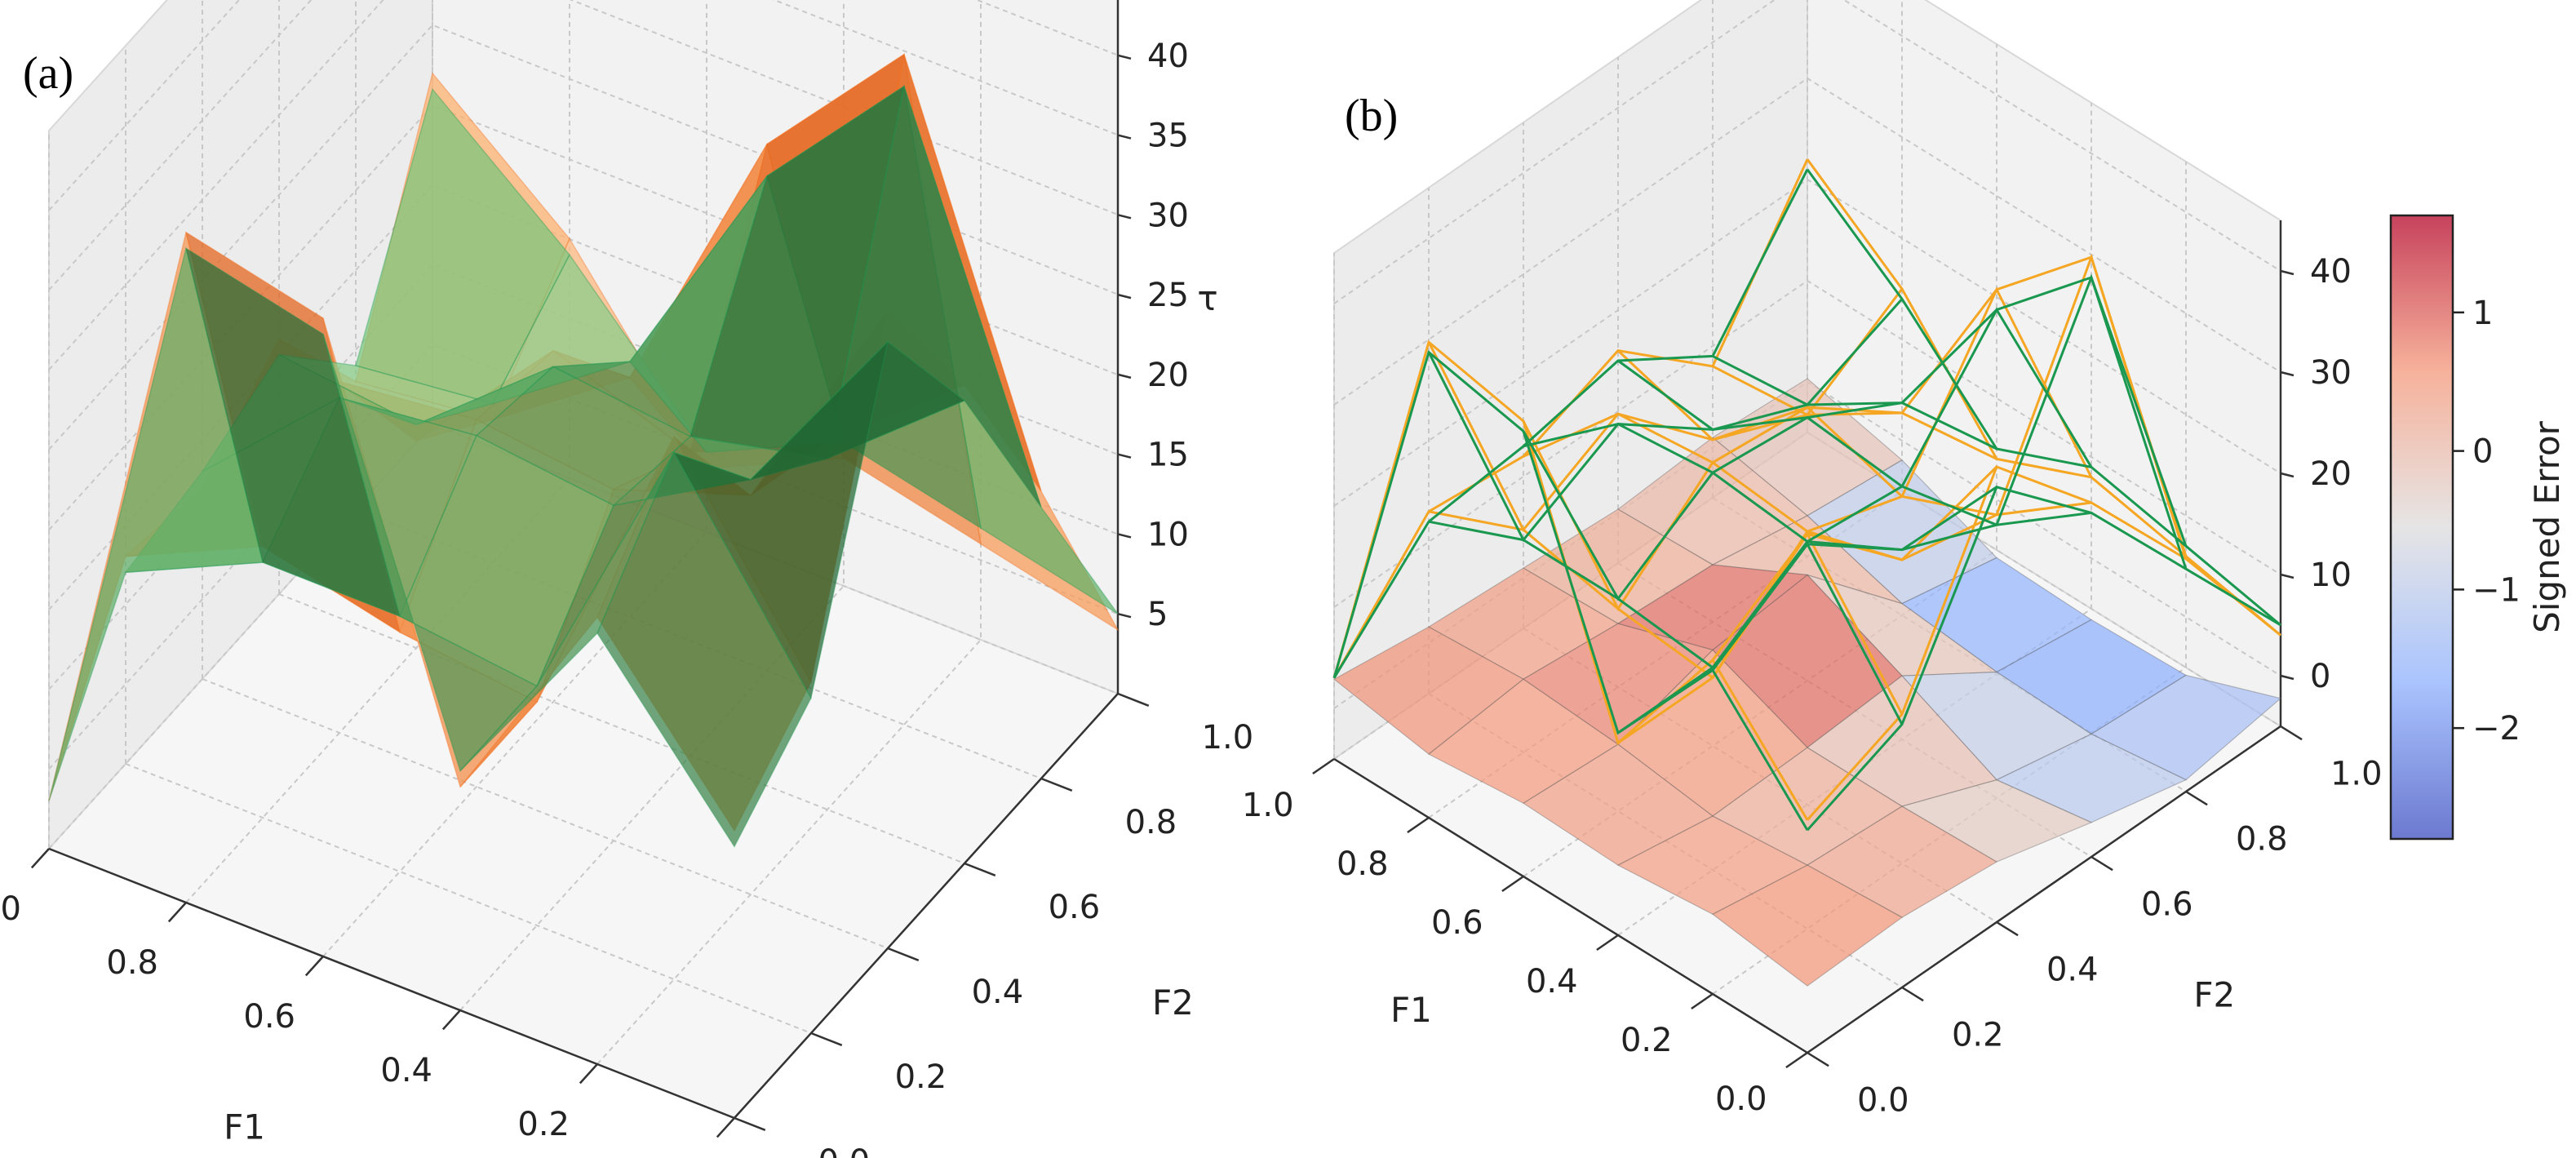  What do you see at coordinates (1807, 925) in the screenshot?
I see `error-facet` at bounding box center [1807, 925].